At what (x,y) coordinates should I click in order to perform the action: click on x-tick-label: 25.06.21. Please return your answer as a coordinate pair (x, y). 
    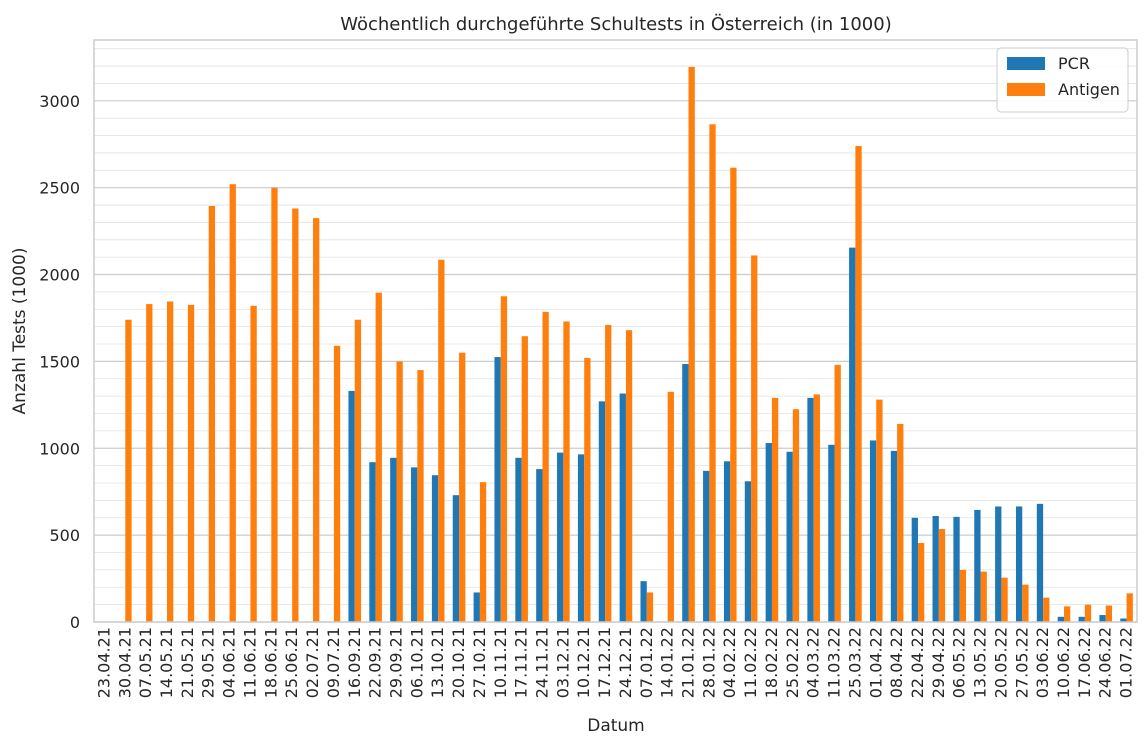
    Looking at the image, I should click on (291, 662).